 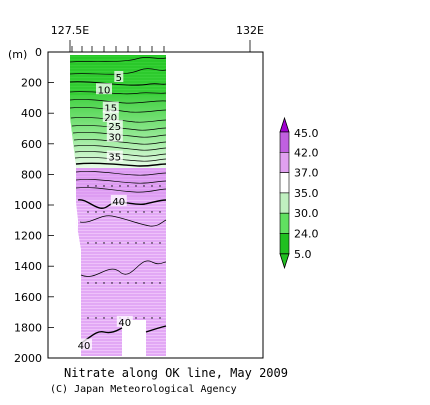 What do you see at coordinates (118, 49) in the screenshot?
I see `station-ticks` at bounding box center [118, 49].